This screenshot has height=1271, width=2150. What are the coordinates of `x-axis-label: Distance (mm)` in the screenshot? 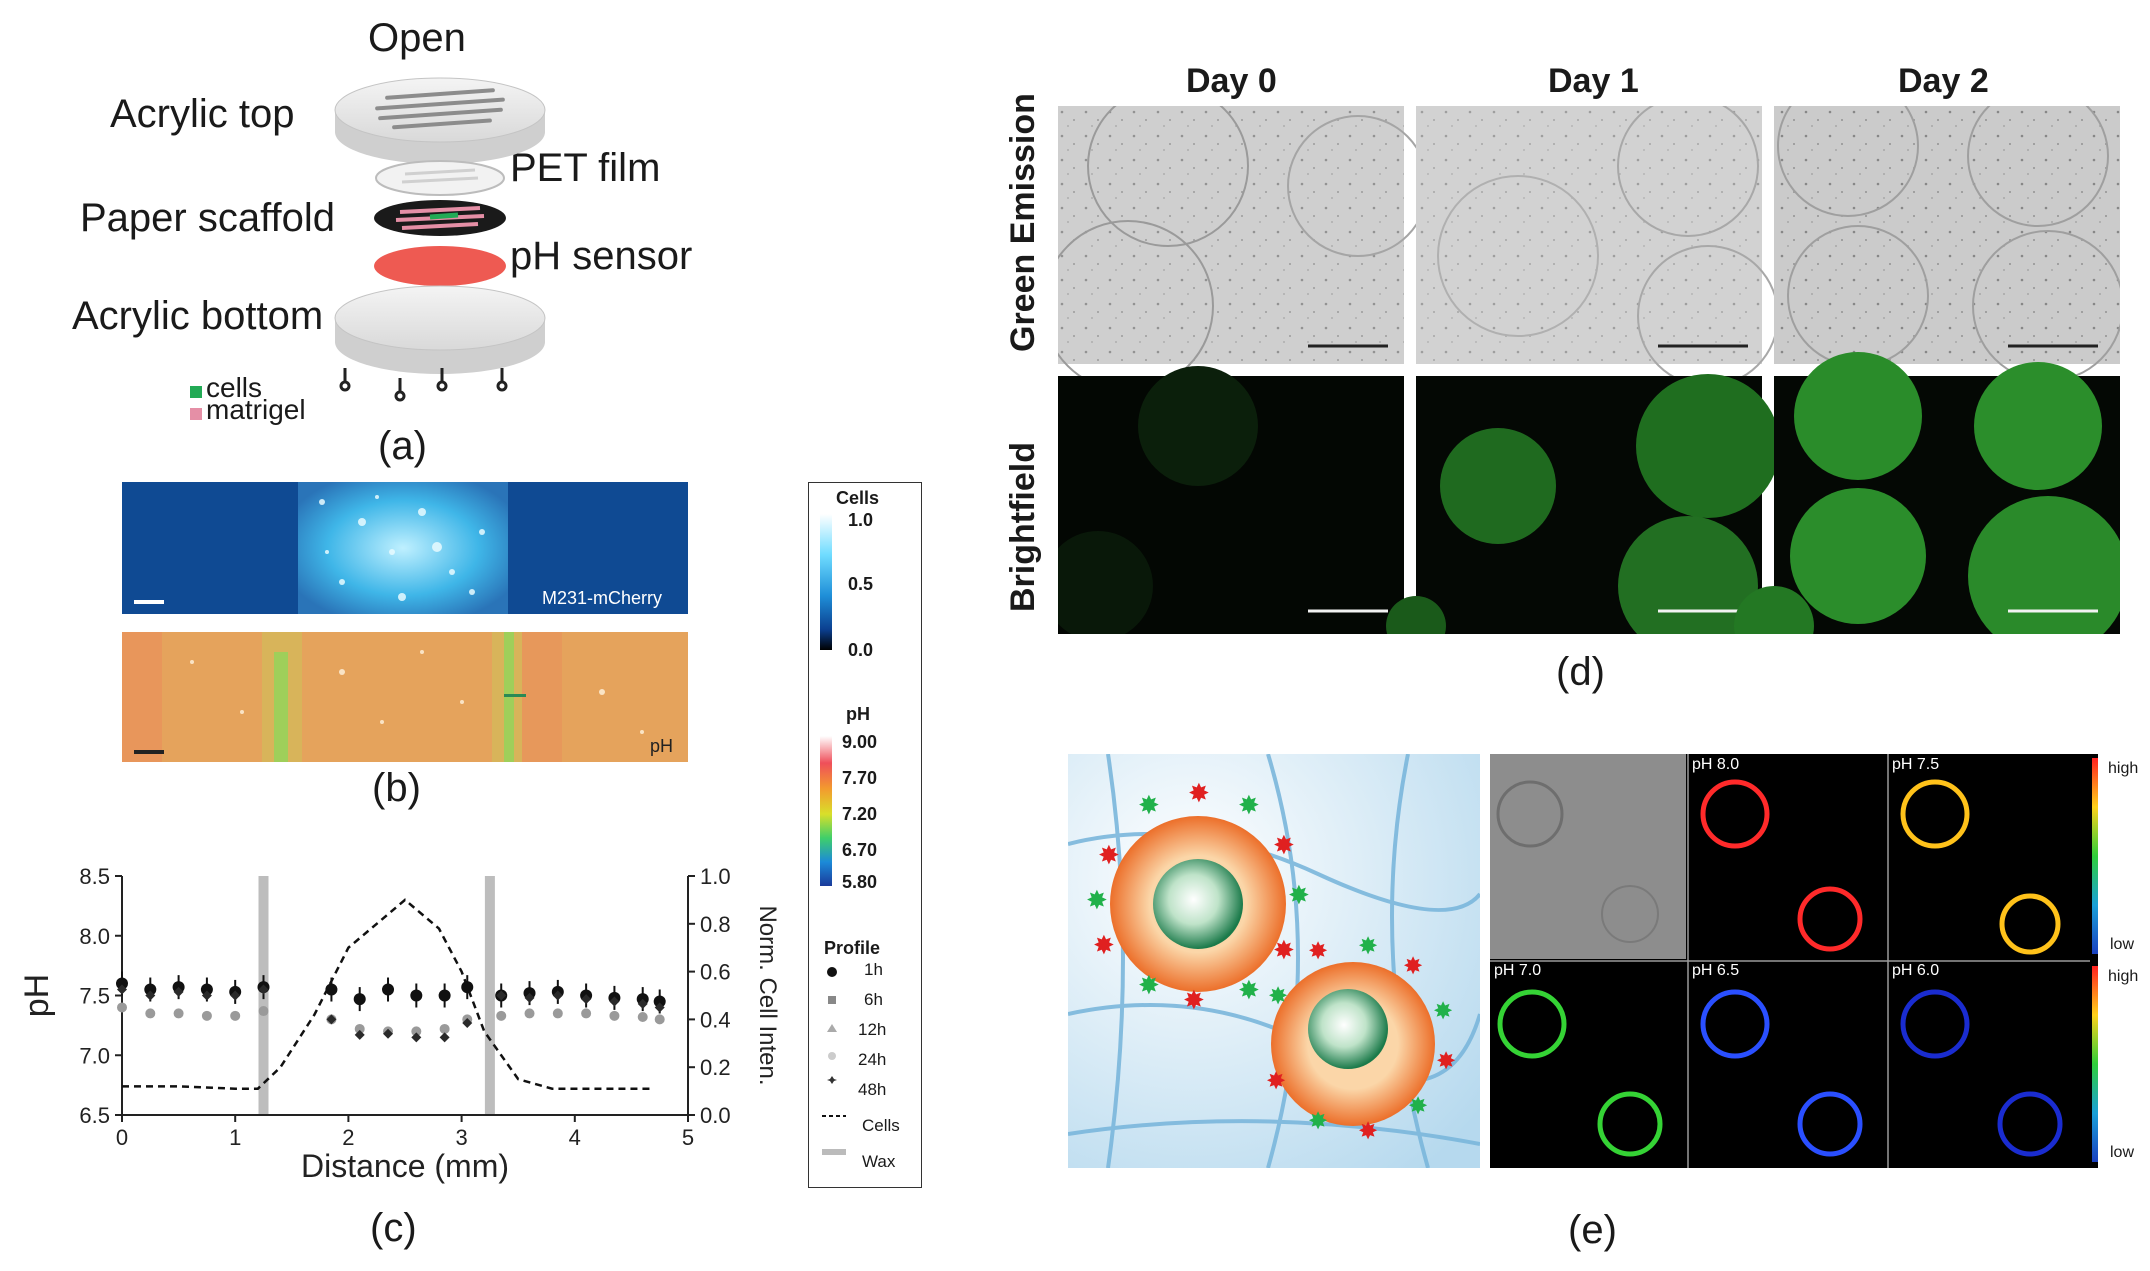 It's located at (405, 1166).